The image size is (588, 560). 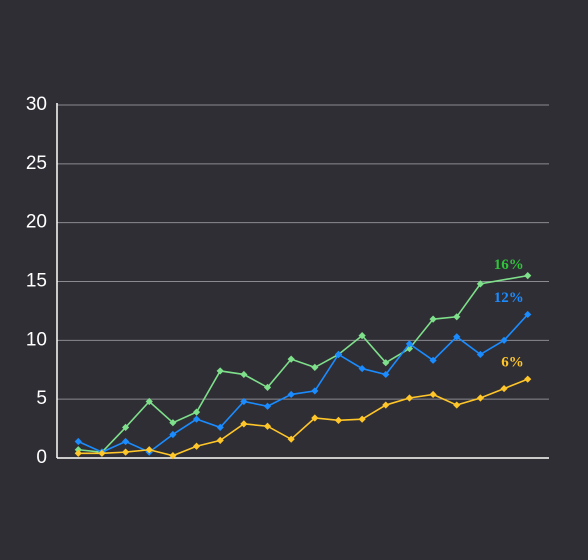 What do you see at coordinates (36, 281) in the screenshot?
I see `y-tick-label: 15` at bounding box center [36, 281].